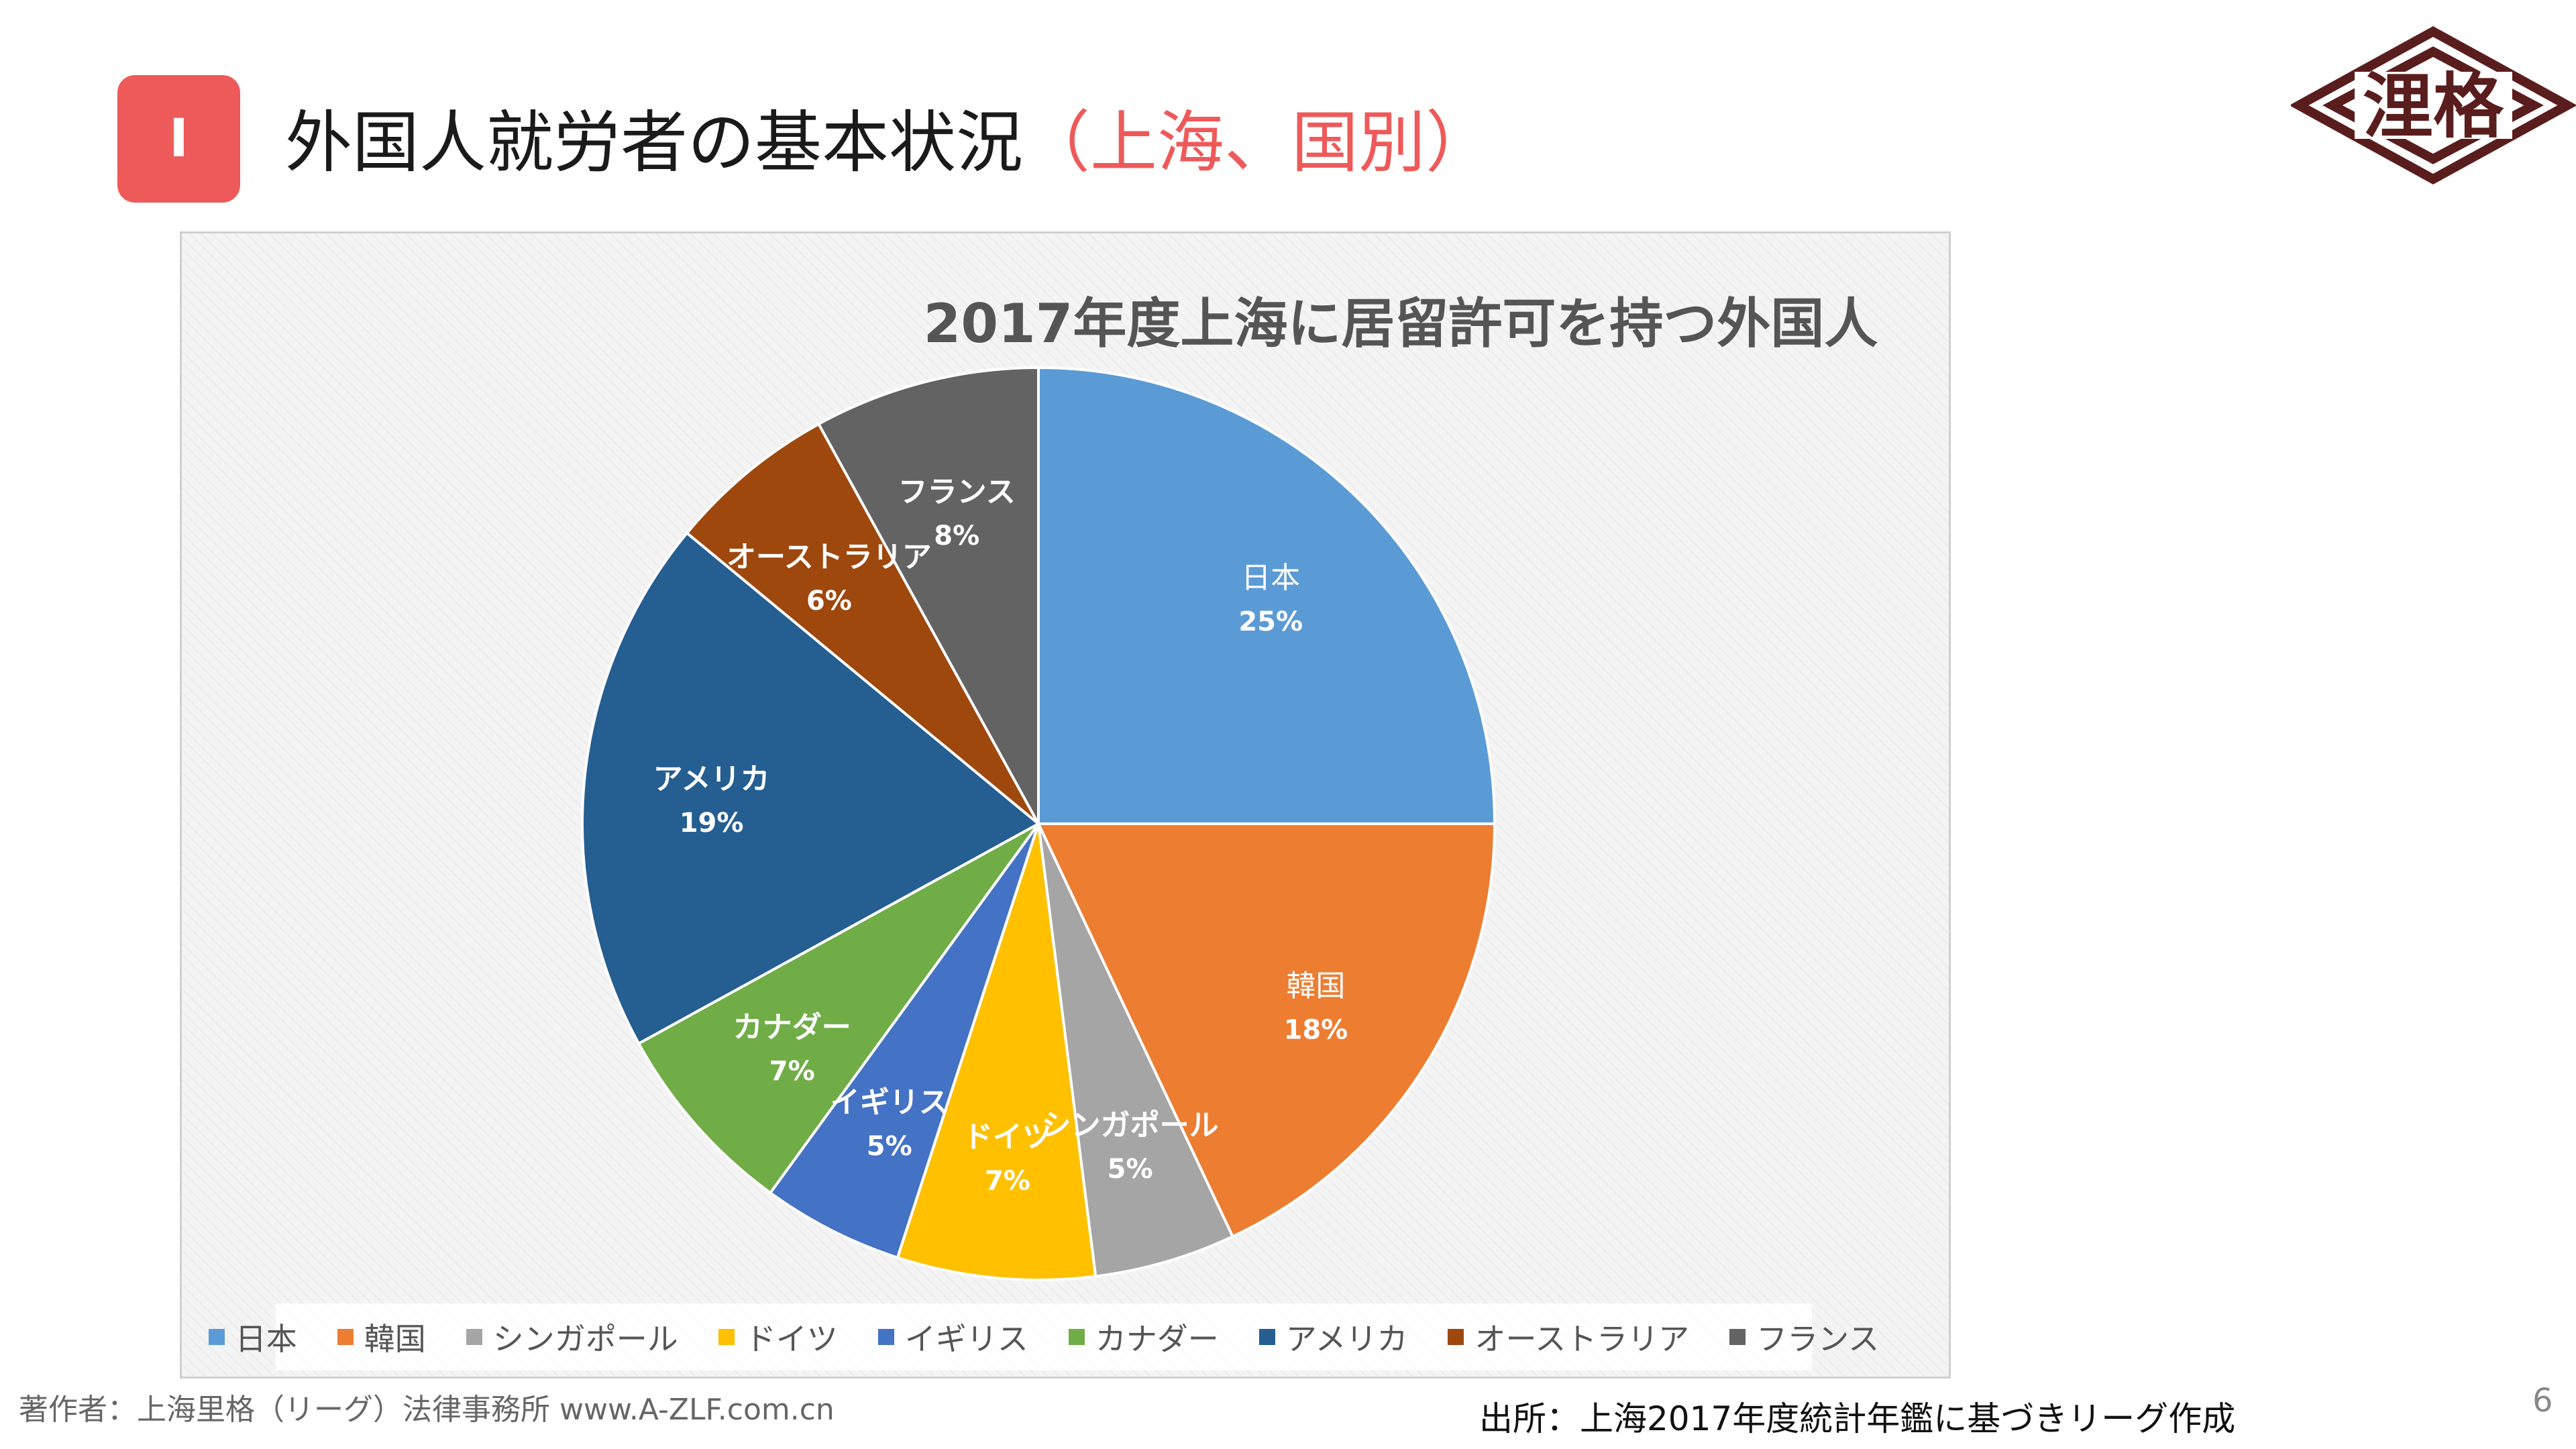  Describe the element at coordinates (1857, 1418) in the screenshot. I see `footer-source: 出所：上海2017年度統計年鑑に基づきリーグ作成` at that location.